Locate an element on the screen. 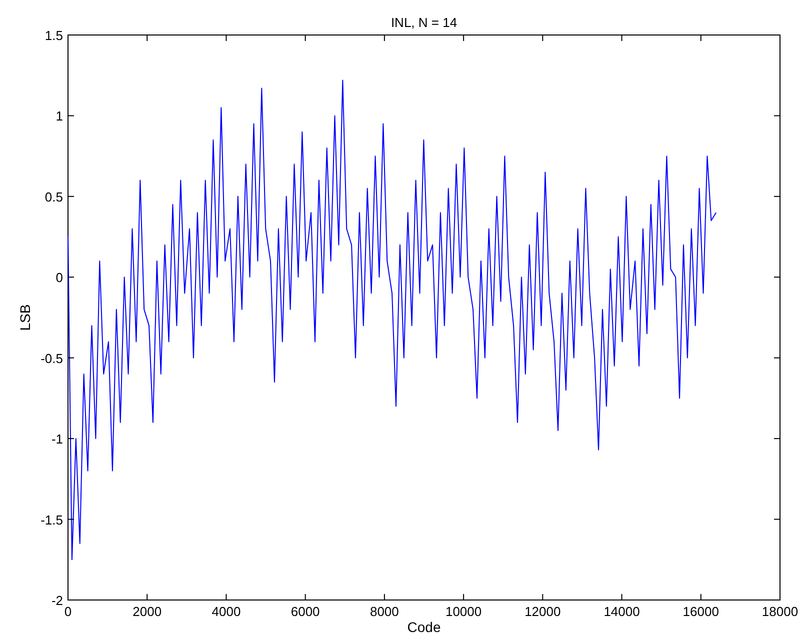  y-axis-title: LSB is located at coordinates (25, 317).